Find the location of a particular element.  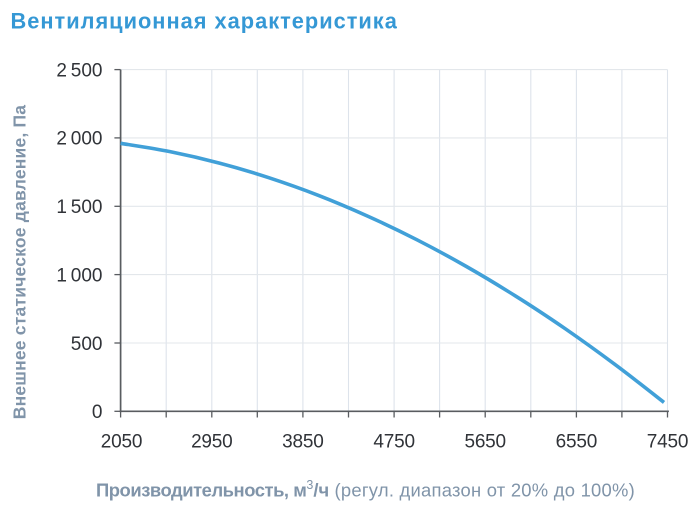

svg-text: 3850 is located at coordinates (302, 442).